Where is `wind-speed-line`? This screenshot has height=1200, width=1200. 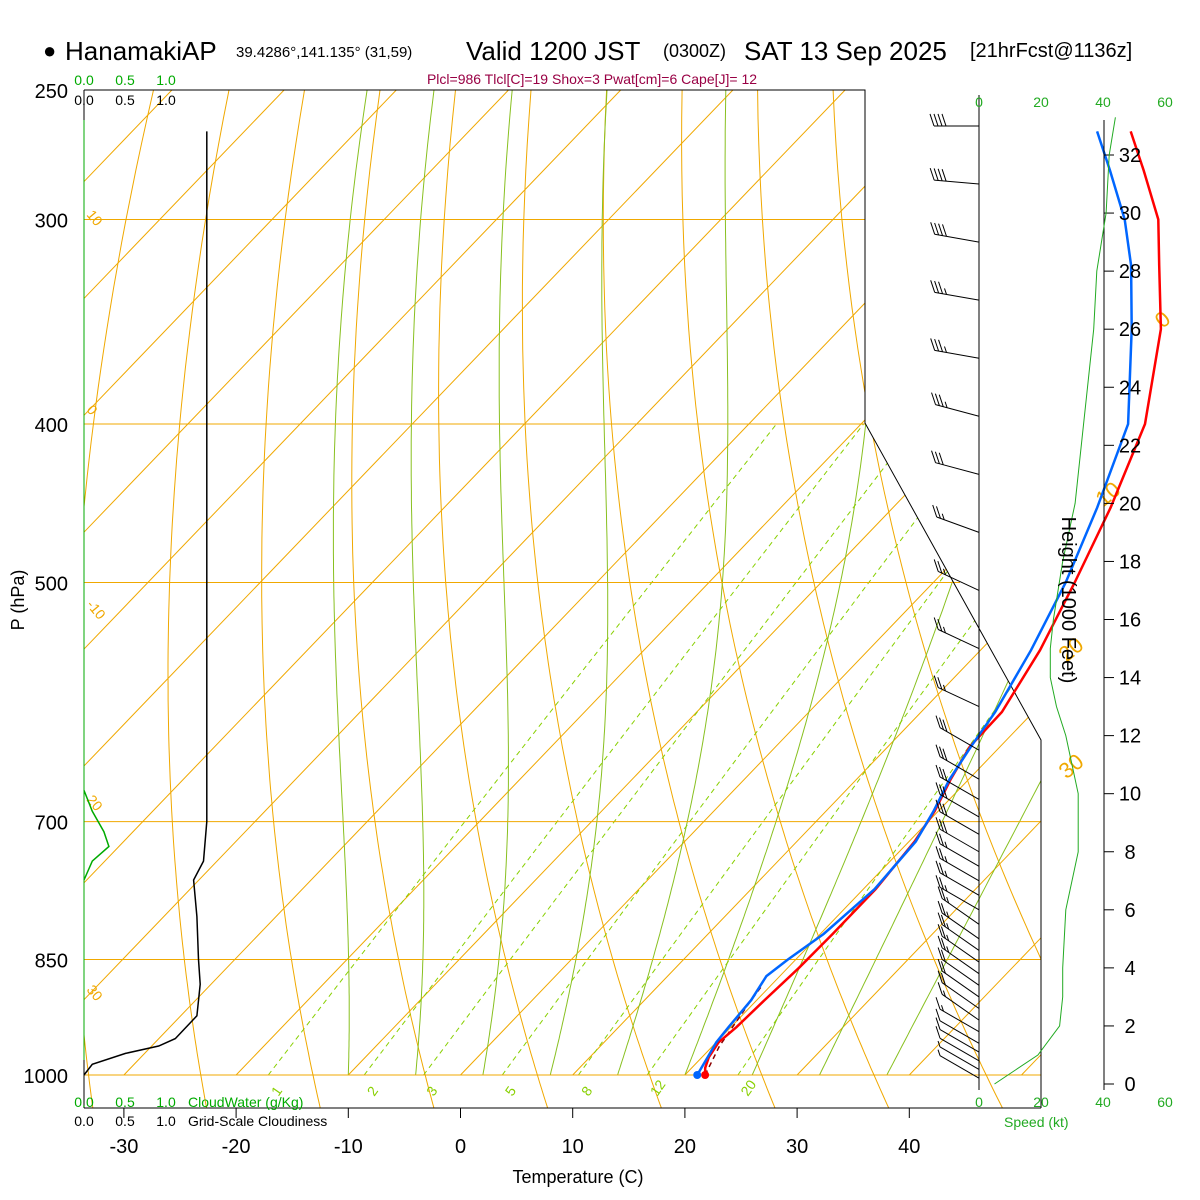 wind-speed-line is located at coordinates (1055, 601).